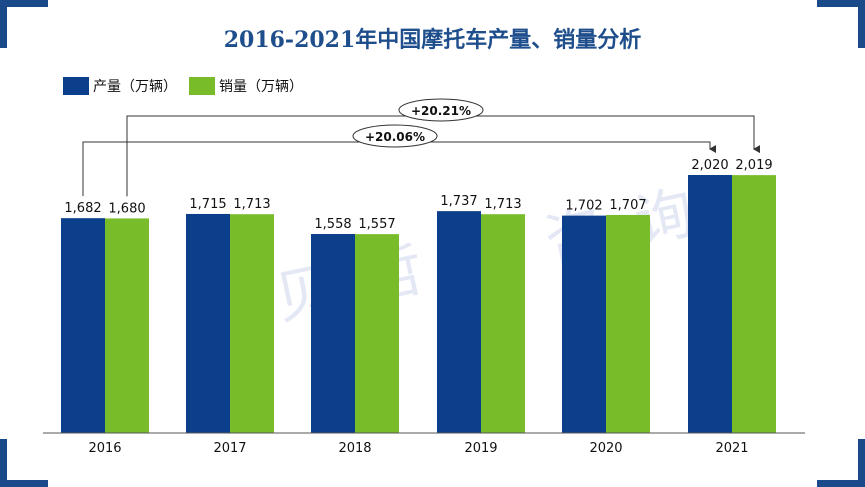 The height and width of the screenshot is (487, 865). I want to click on bar-production-2018, so click(333, 333).